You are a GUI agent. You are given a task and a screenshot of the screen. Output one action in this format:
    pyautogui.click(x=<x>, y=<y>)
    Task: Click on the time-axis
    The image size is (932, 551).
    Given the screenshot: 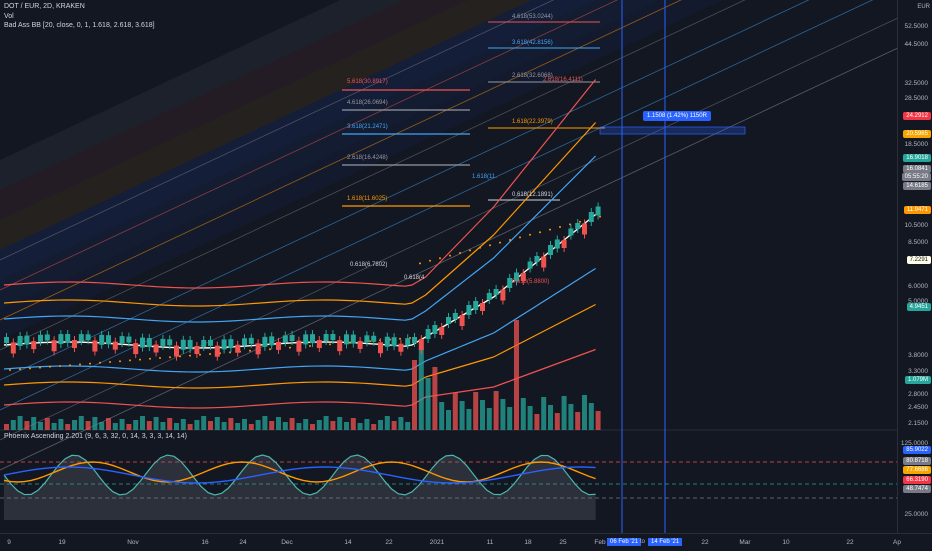 What is the action you would take?
    pyautogui.click(x=466, y=542)
    